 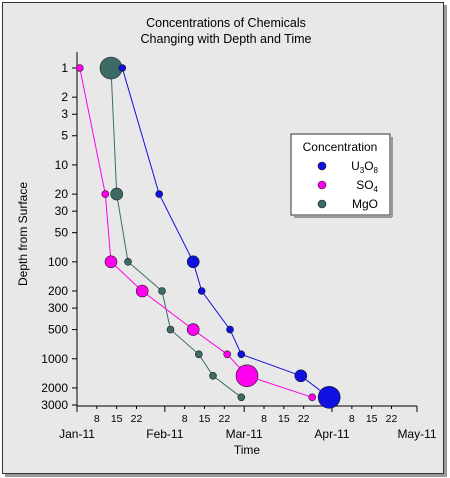 I want to click on legend-label-so4: SO4, so click(x=367, y=186).